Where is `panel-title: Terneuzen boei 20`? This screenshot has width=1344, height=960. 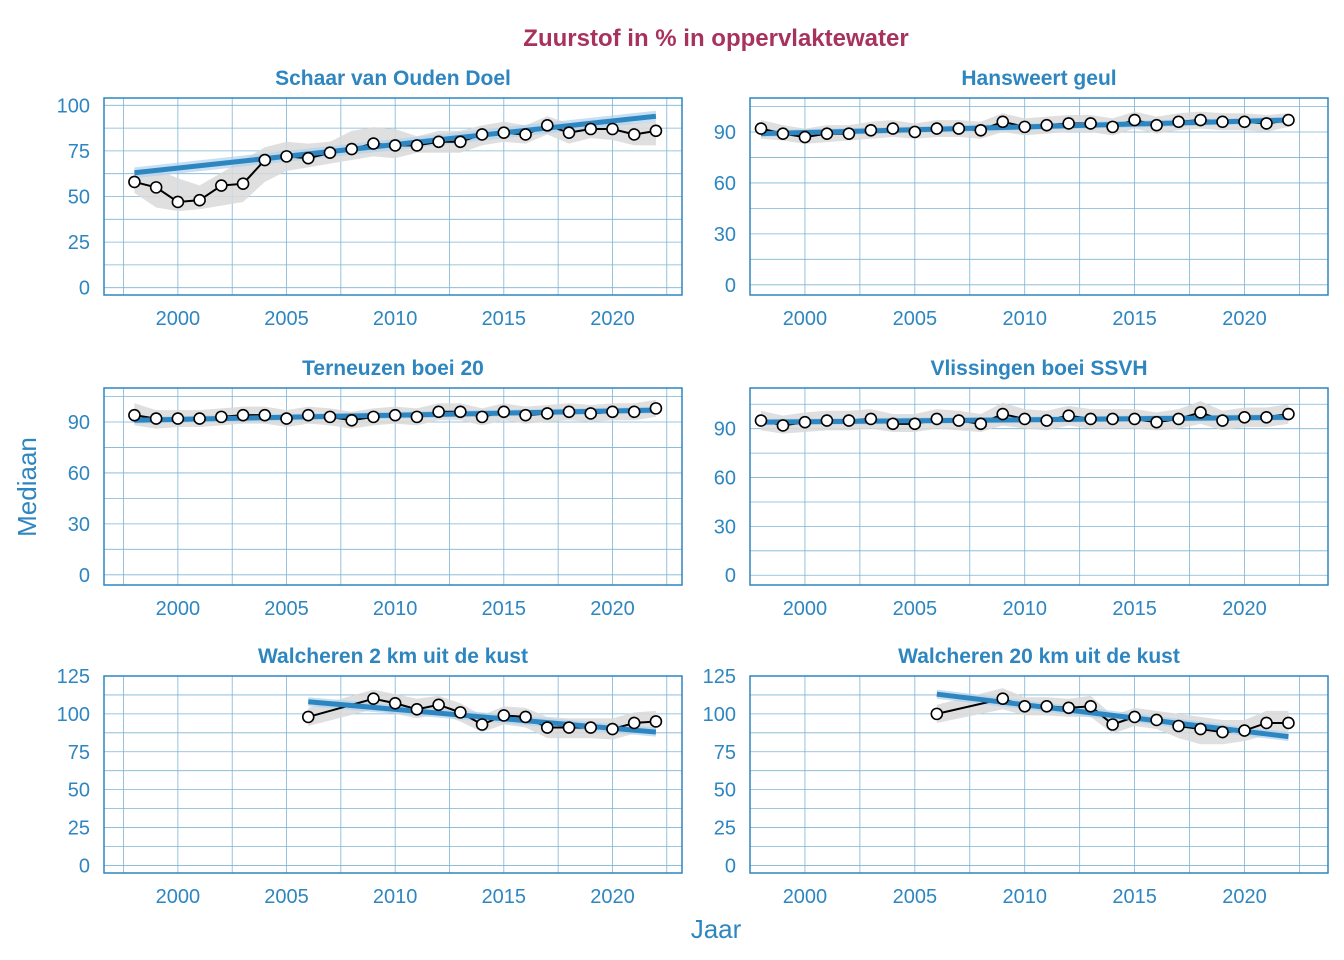 panel-title: Terneuzen boei 20 is located at coordinates (393, 368).